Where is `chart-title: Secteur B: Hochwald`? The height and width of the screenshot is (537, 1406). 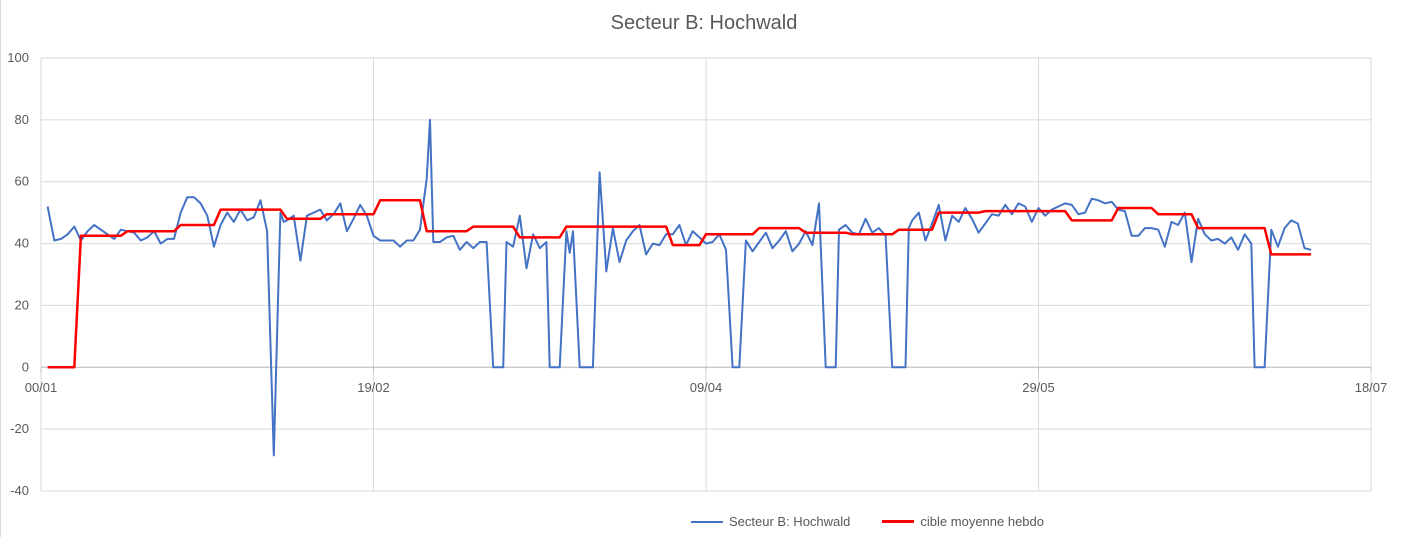
chart-title: Secteur B: Hochwald is located at coordinates (704, 23).